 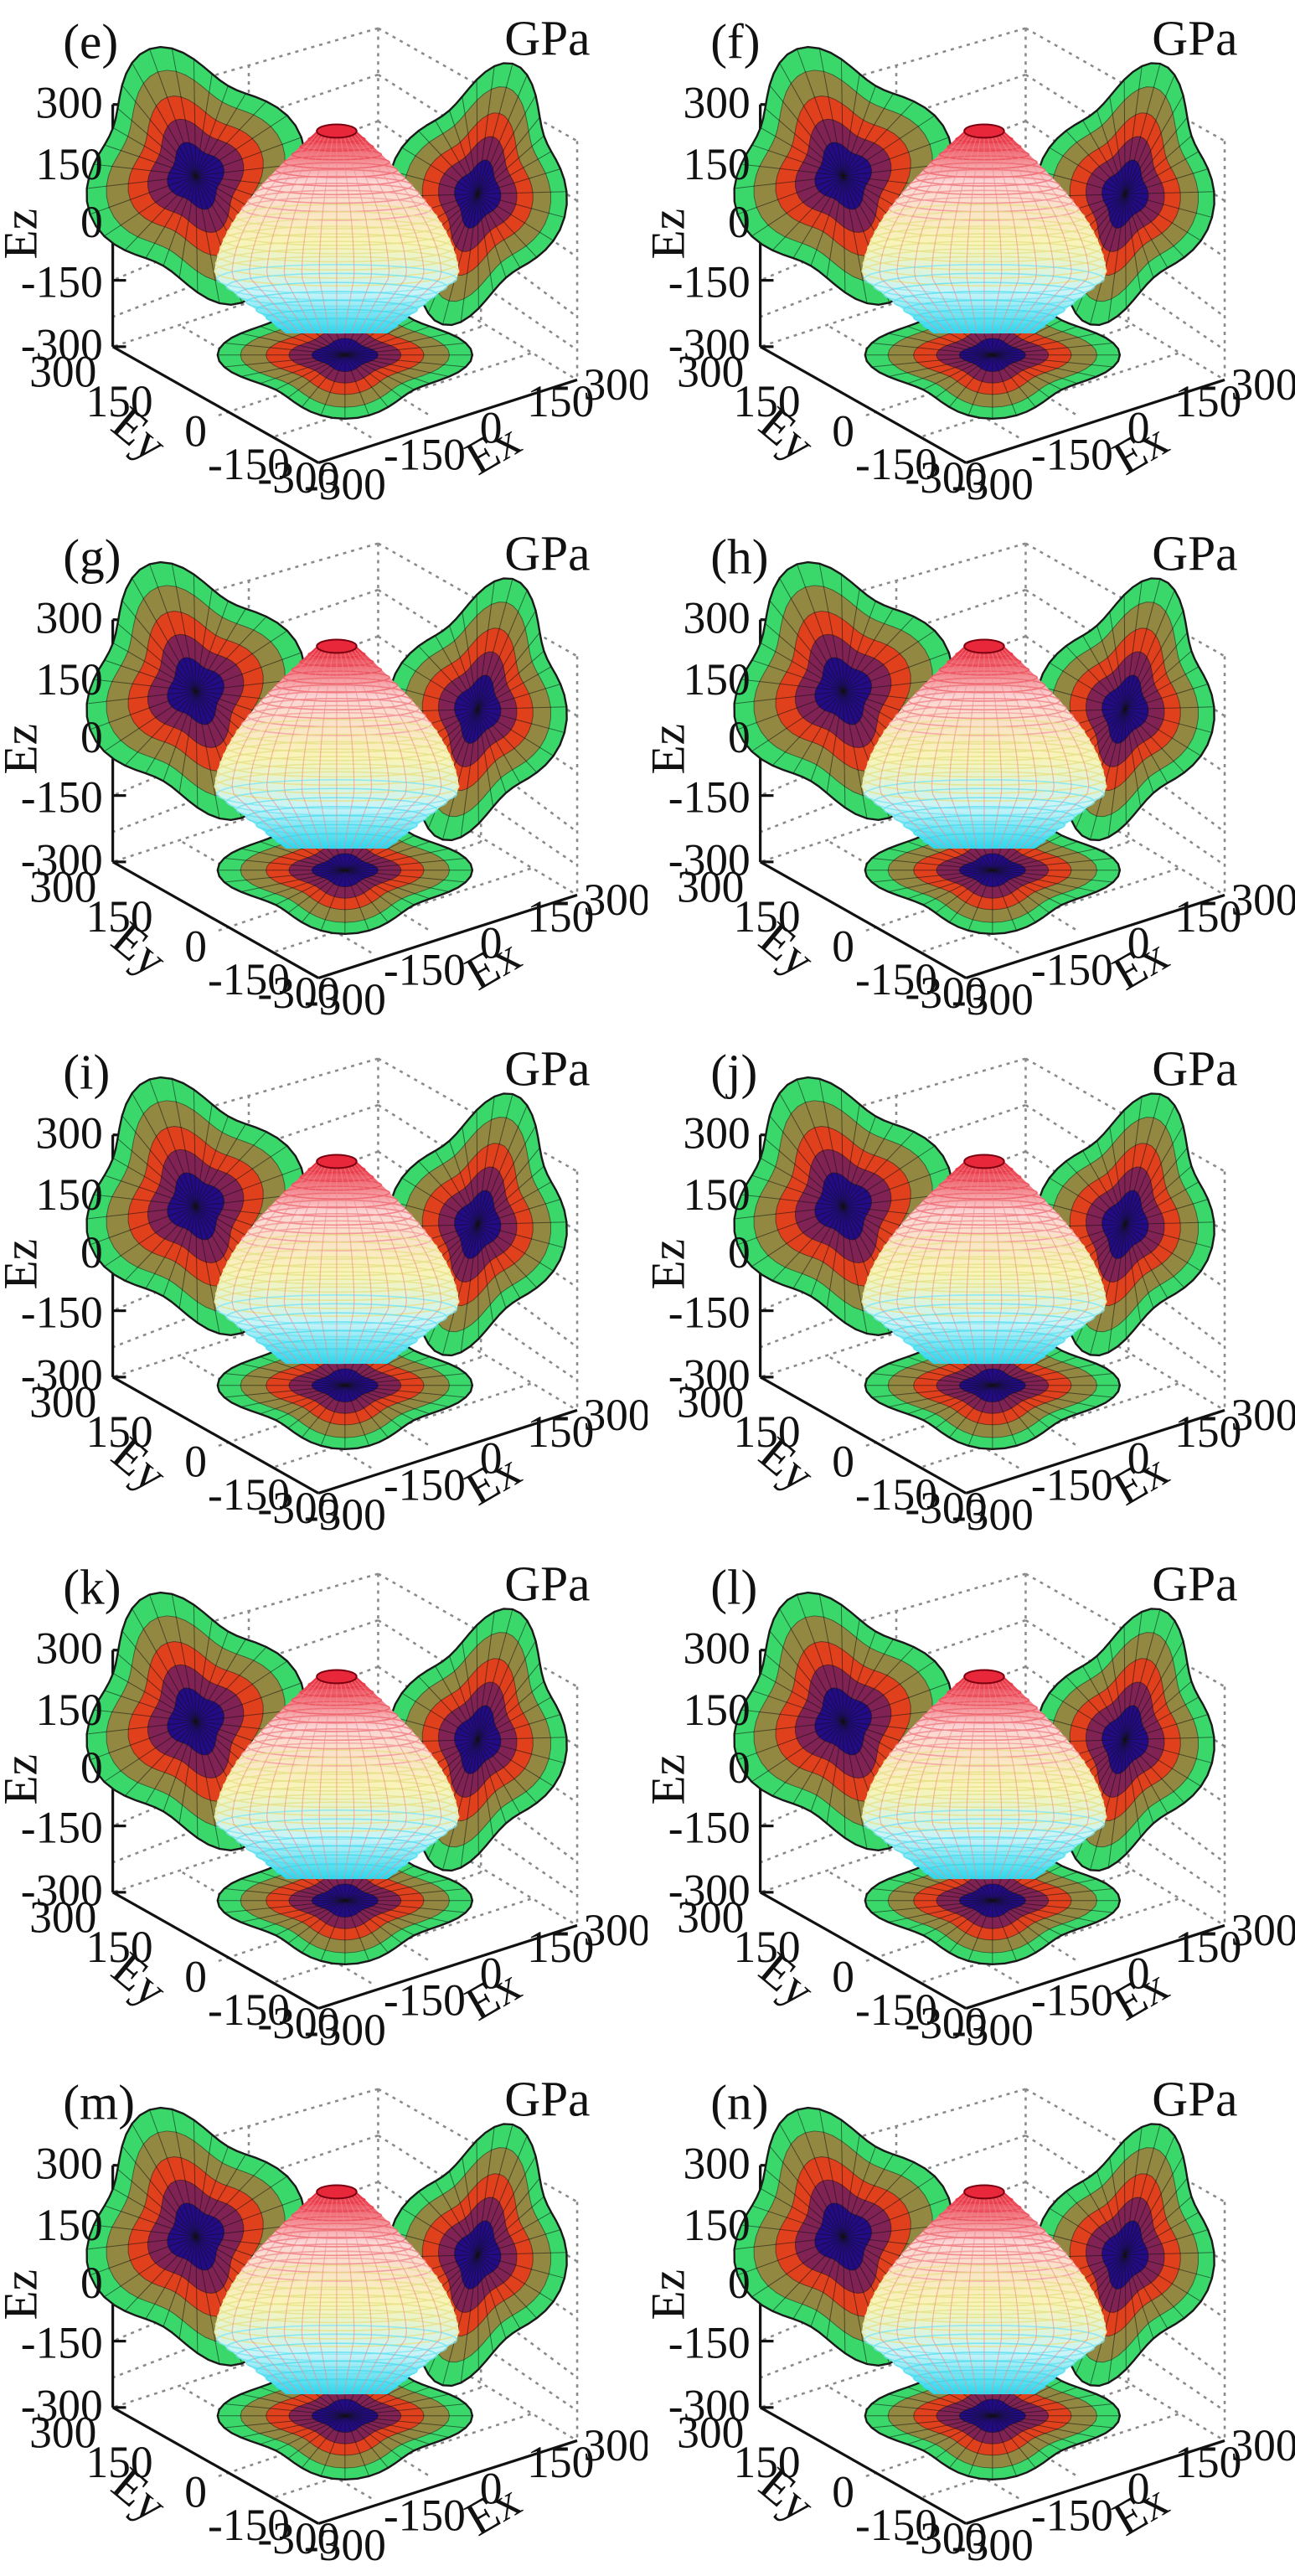 I want to click on z-tick-label: 150, so click(x=717, y=679).